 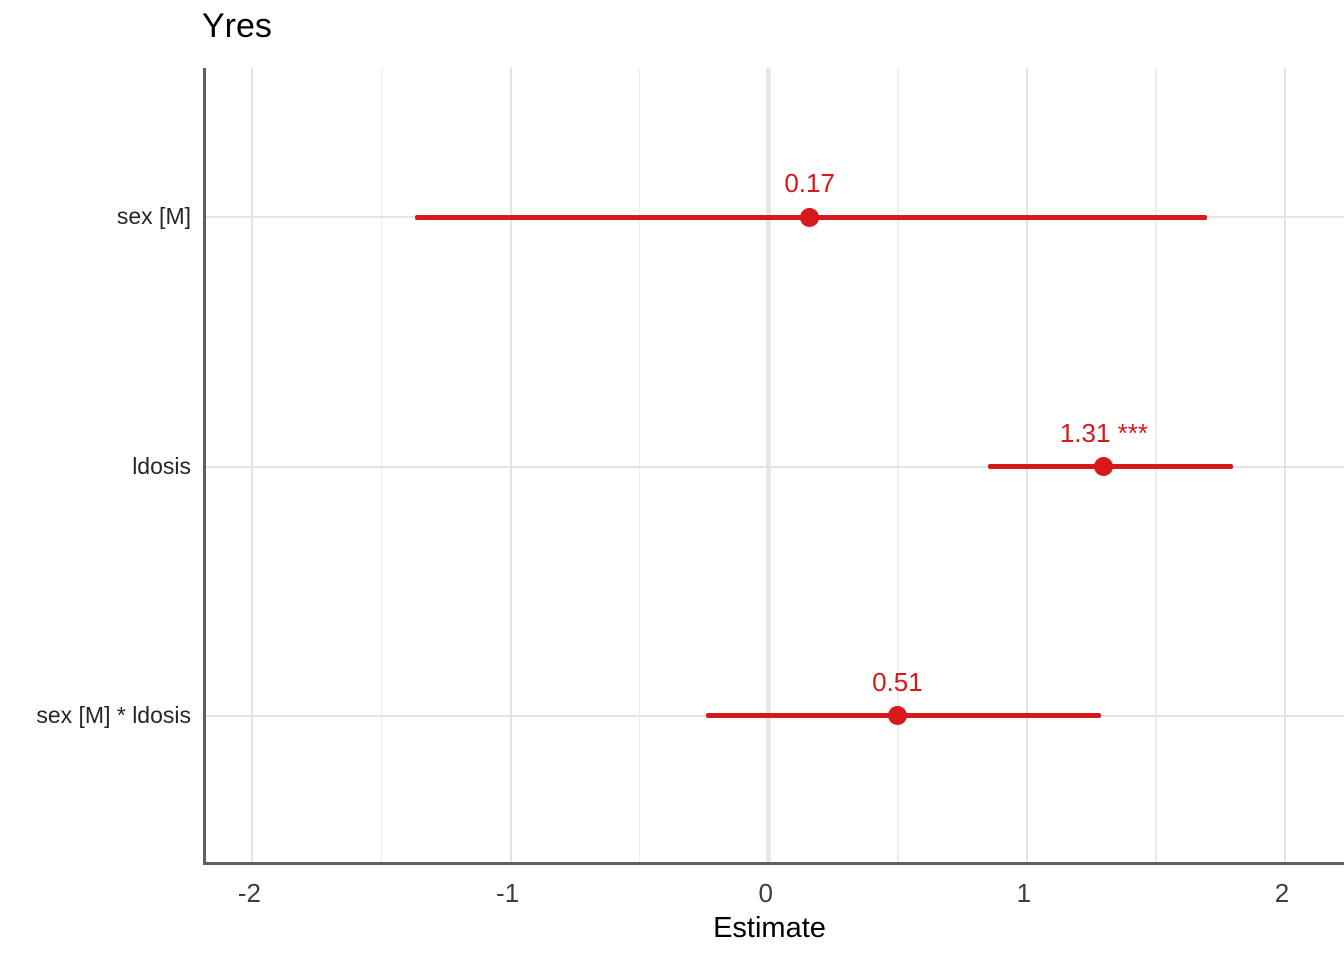 What do you see at coordinates (1104, 432) in the screenshot?
I see `estimate-value-label: 1.31 ***` at bounding box center [1104, 432].